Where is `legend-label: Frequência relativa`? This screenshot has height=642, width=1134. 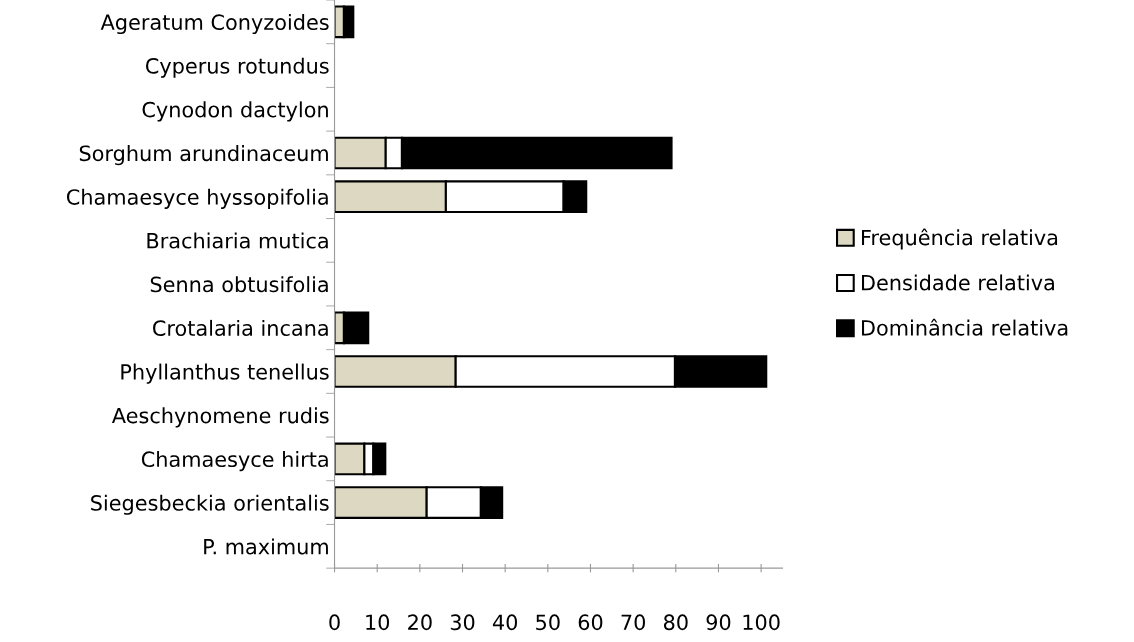 legend-label: Frequência relativa is located at coordinates (960, 239).